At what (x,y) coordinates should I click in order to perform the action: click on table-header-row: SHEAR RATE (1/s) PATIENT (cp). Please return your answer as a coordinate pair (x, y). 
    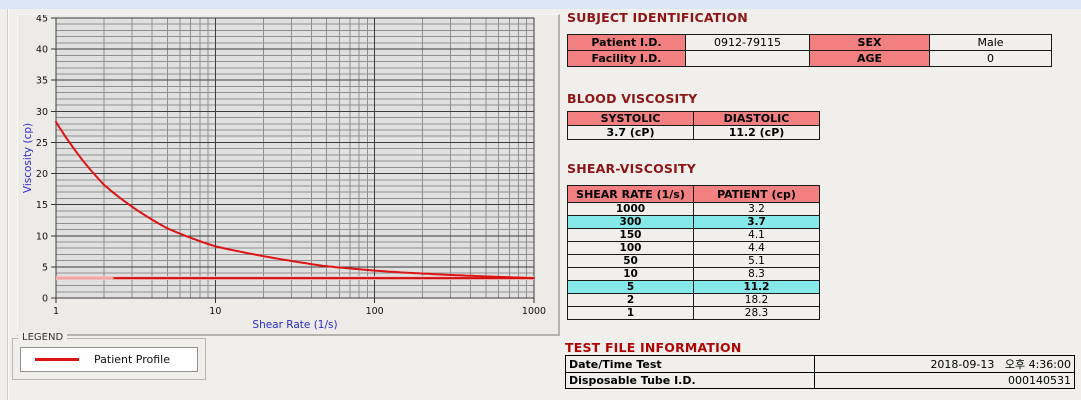
    Looking at the image, I should click on (693, 194).